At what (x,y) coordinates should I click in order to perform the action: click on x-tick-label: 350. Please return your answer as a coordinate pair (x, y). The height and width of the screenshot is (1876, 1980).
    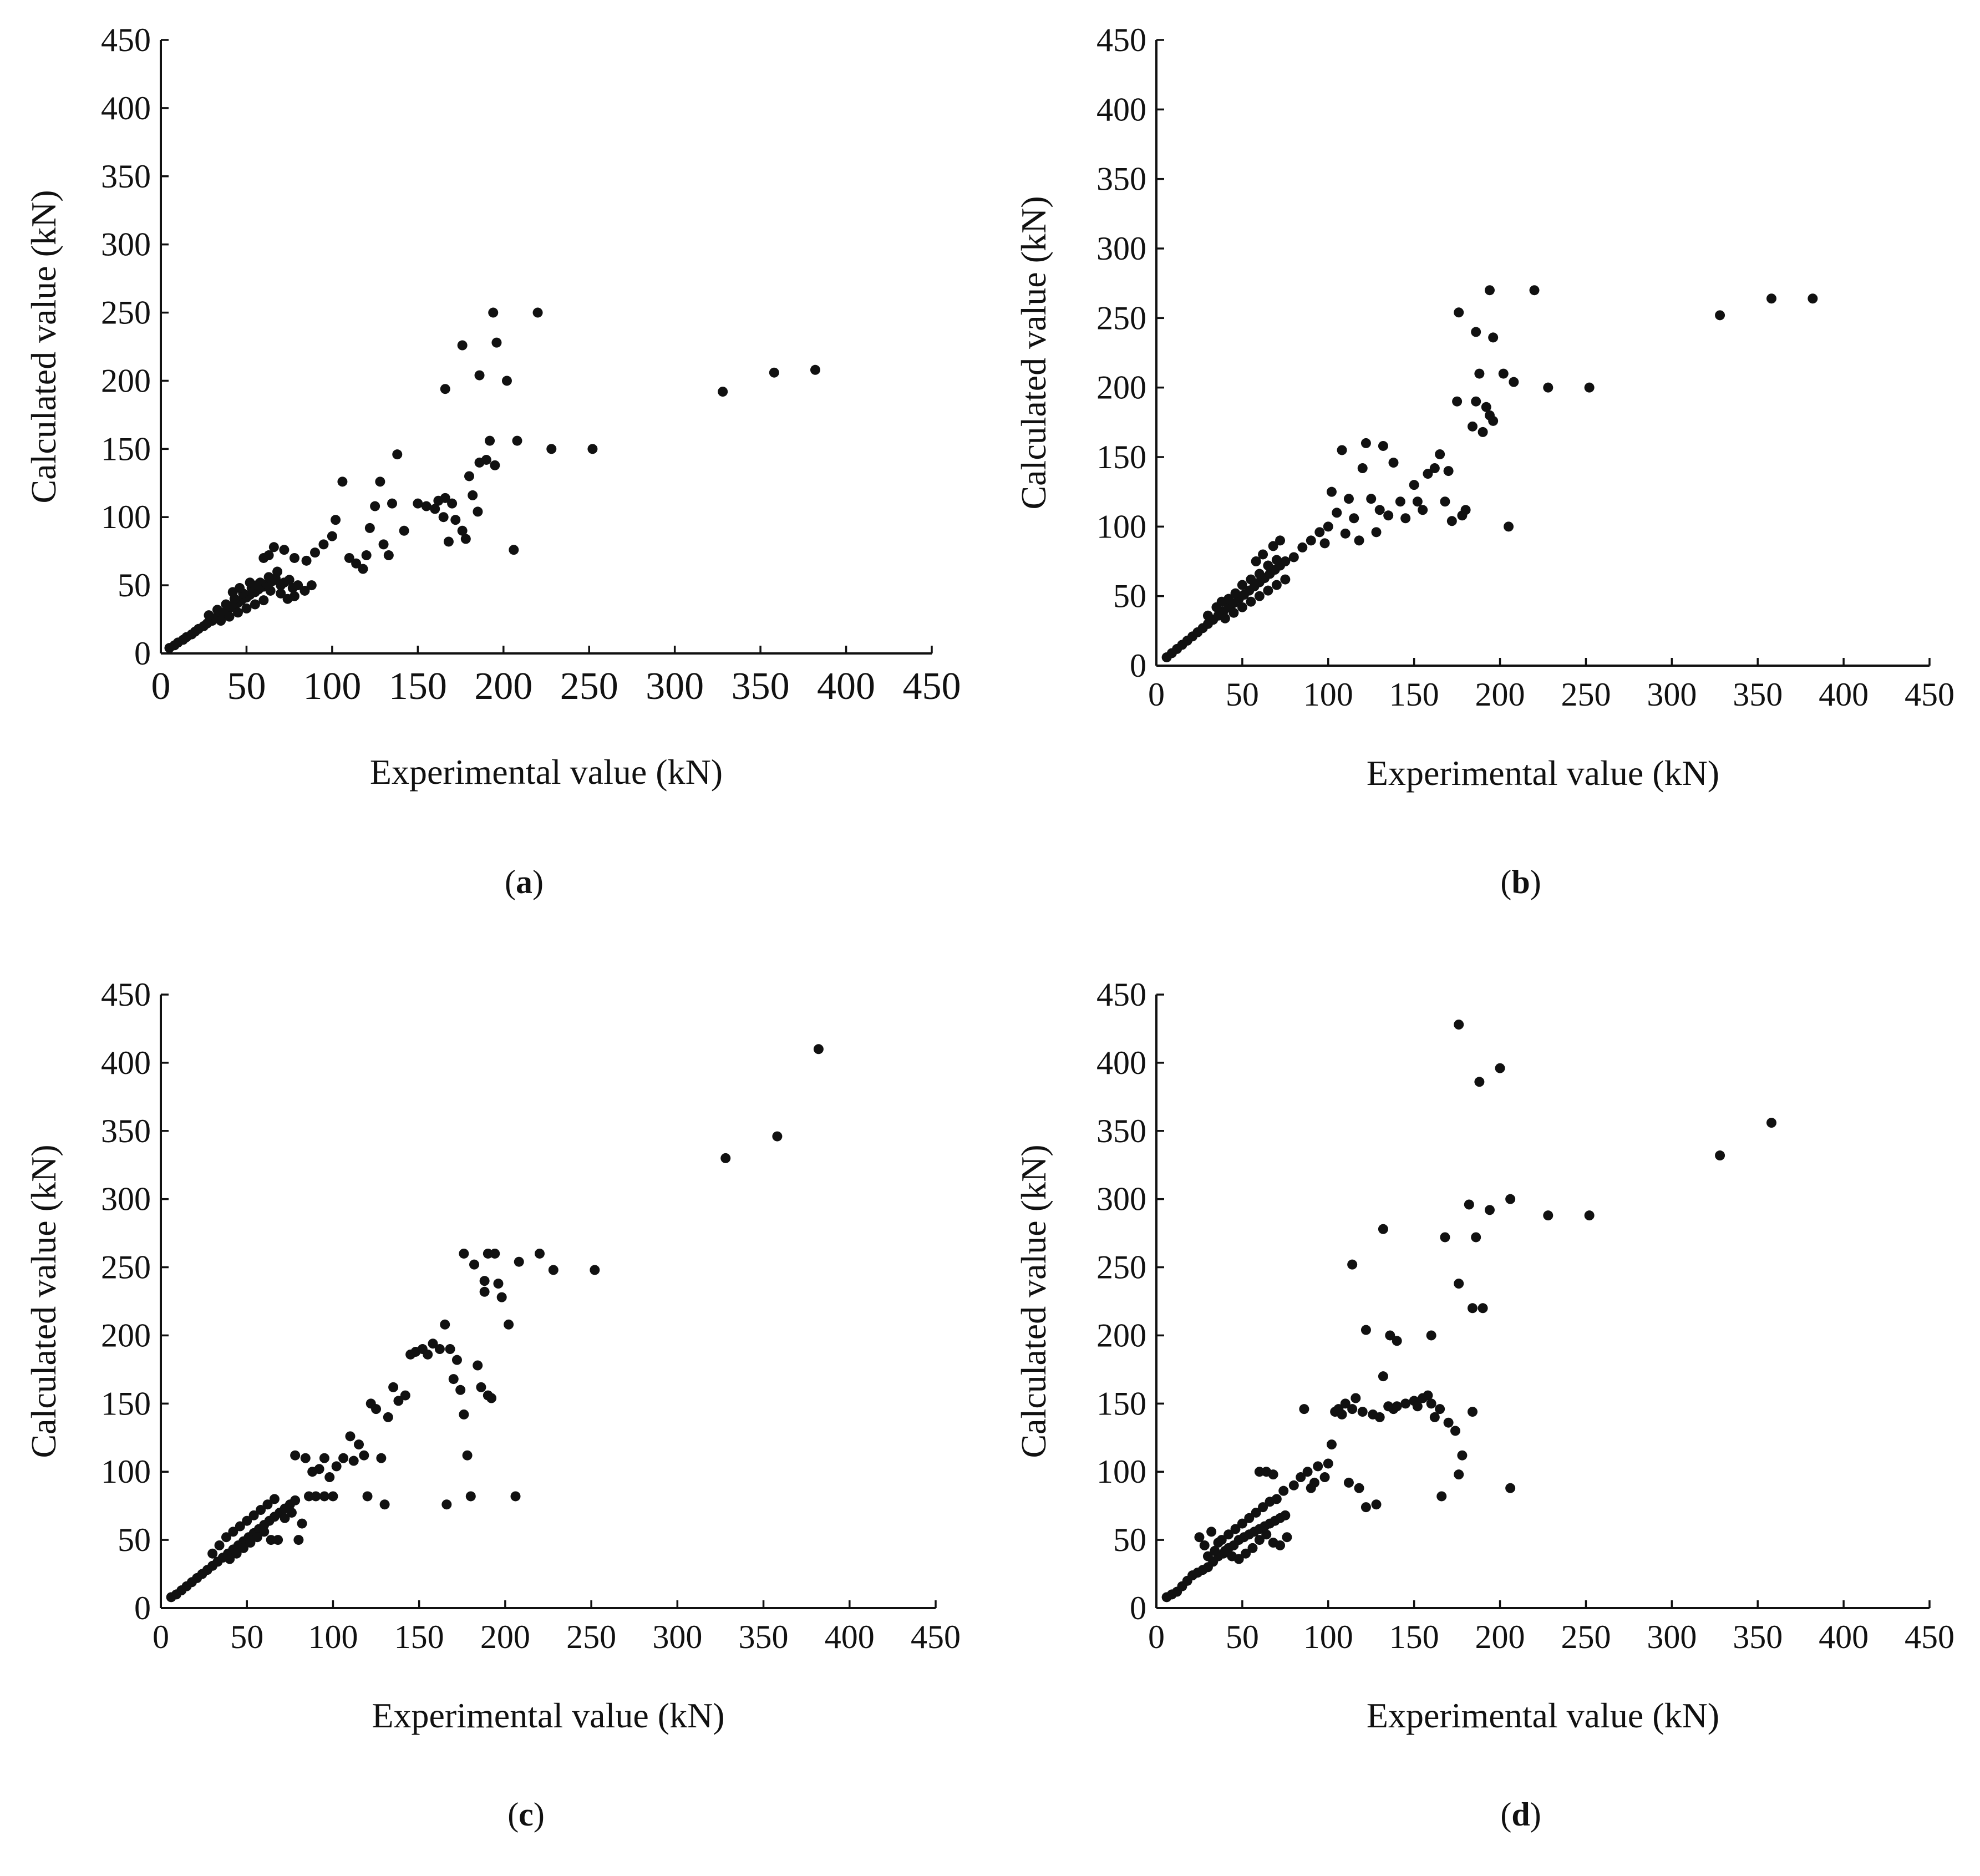
    Looking at the image, I should click on (1758, 694).